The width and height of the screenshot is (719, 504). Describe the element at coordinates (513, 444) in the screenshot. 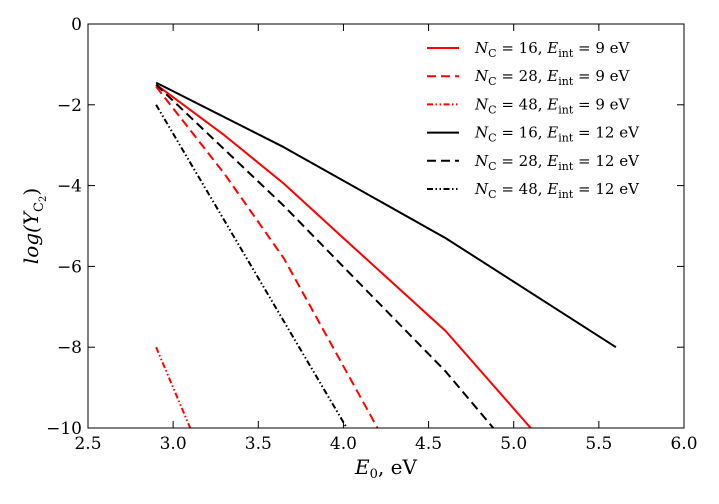

I see `x-tick-label: 5.0` at that location.